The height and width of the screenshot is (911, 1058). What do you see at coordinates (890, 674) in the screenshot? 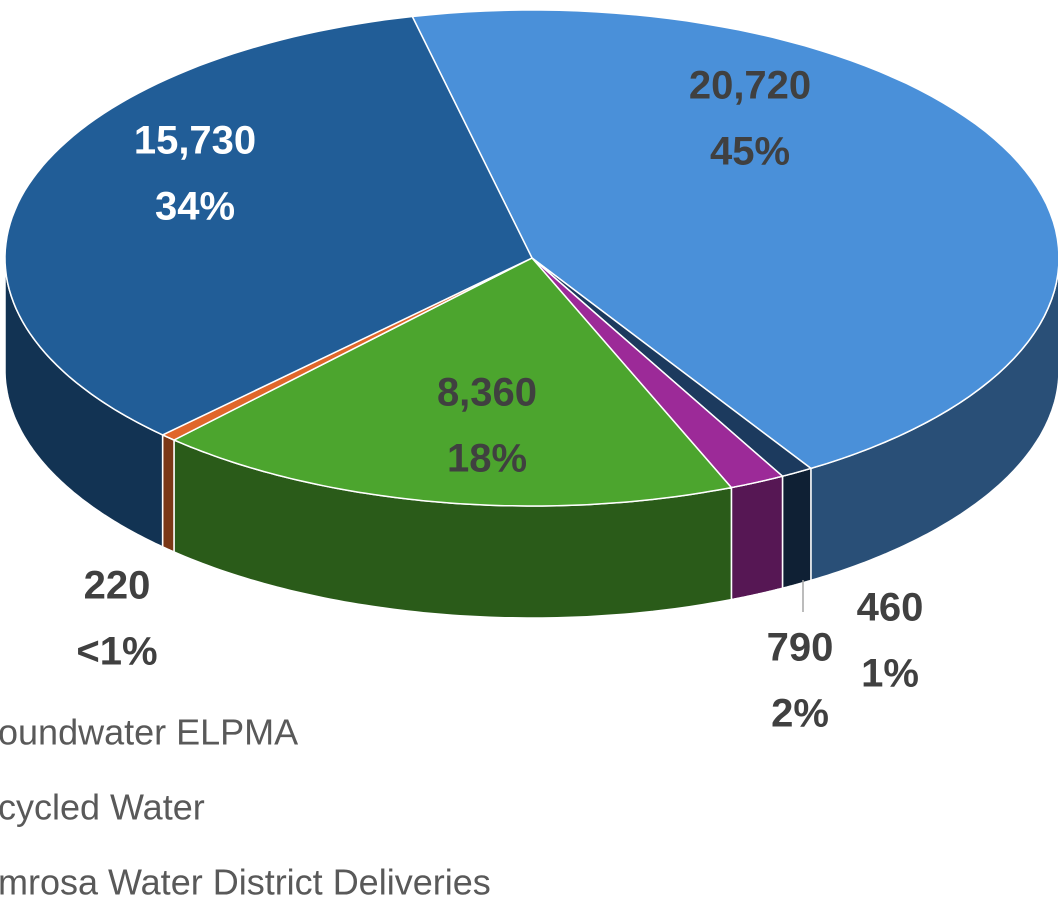
I see `percent-label: 1%` at bounding box center [890, 674].